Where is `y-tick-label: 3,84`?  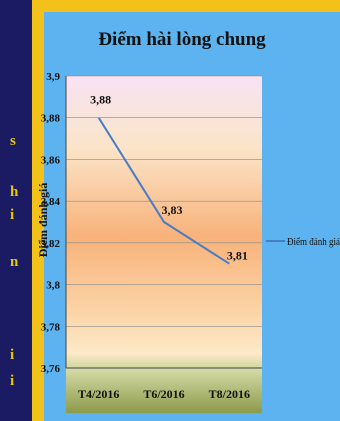 y-tick-label: 3,84 is located at coordinates (51, 202).